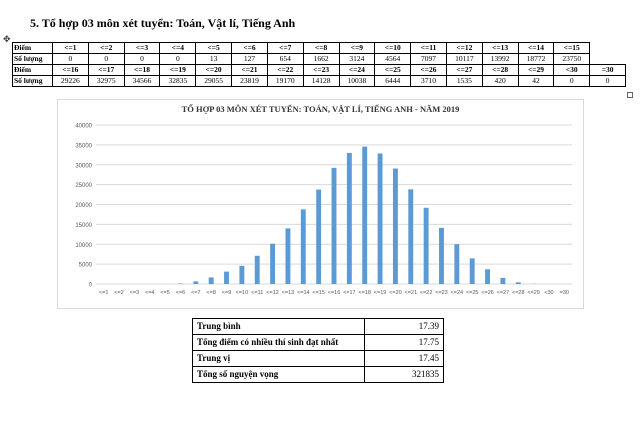 The height and width of the screenshot is (433, 640). Describe the element at coordinates (180, 293) in the screenshot. I see `x-tick-label: <=6` at that location.